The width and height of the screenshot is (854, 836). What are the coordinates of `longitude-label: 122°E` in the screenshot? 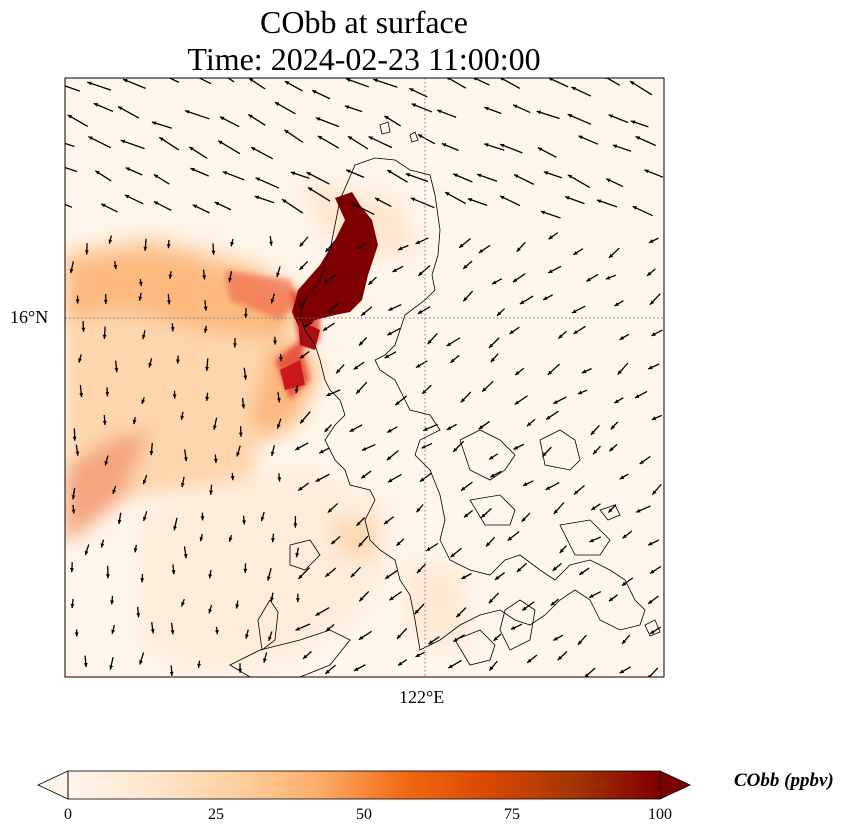 It's located at (422, 697).